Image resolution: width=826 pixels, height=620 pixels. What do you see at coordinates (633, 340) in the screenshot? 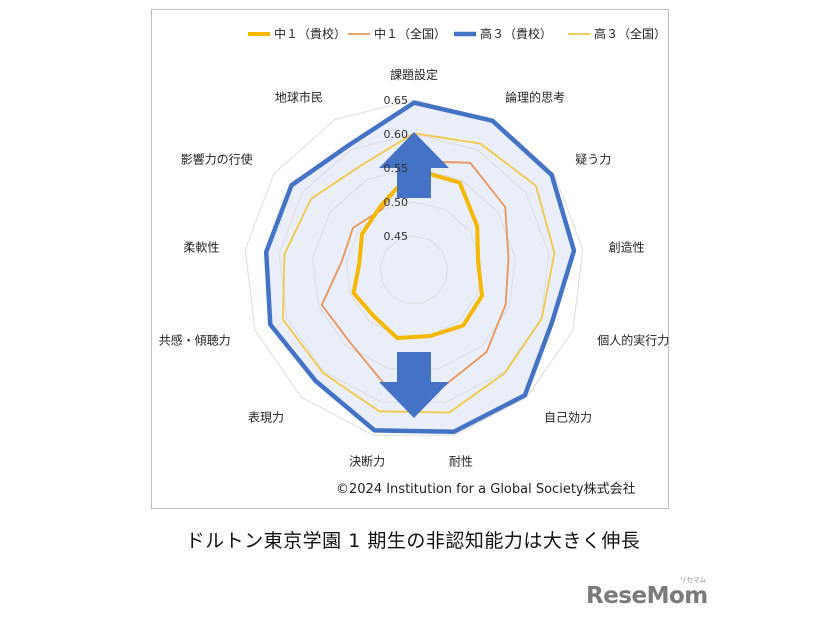
I see `axis-label: 個人的実行力` at bounding box center [633, 340].